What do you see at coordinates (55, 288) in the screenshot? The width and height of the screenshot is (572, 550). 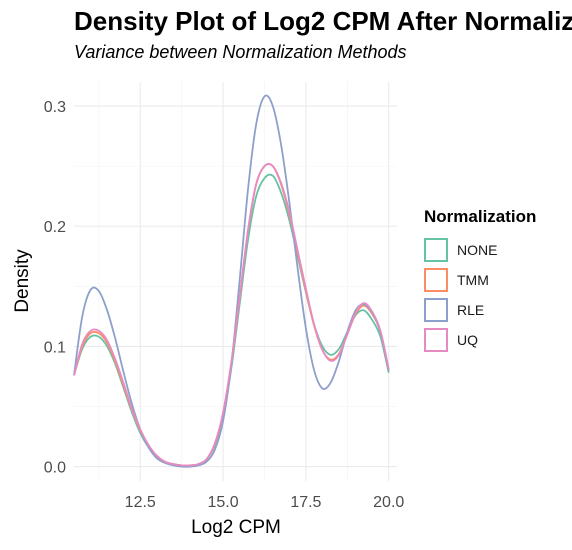 I see `y-axis-ticks: 0.0 0.1 0.2 0.3` at bounding box center [55, 288].